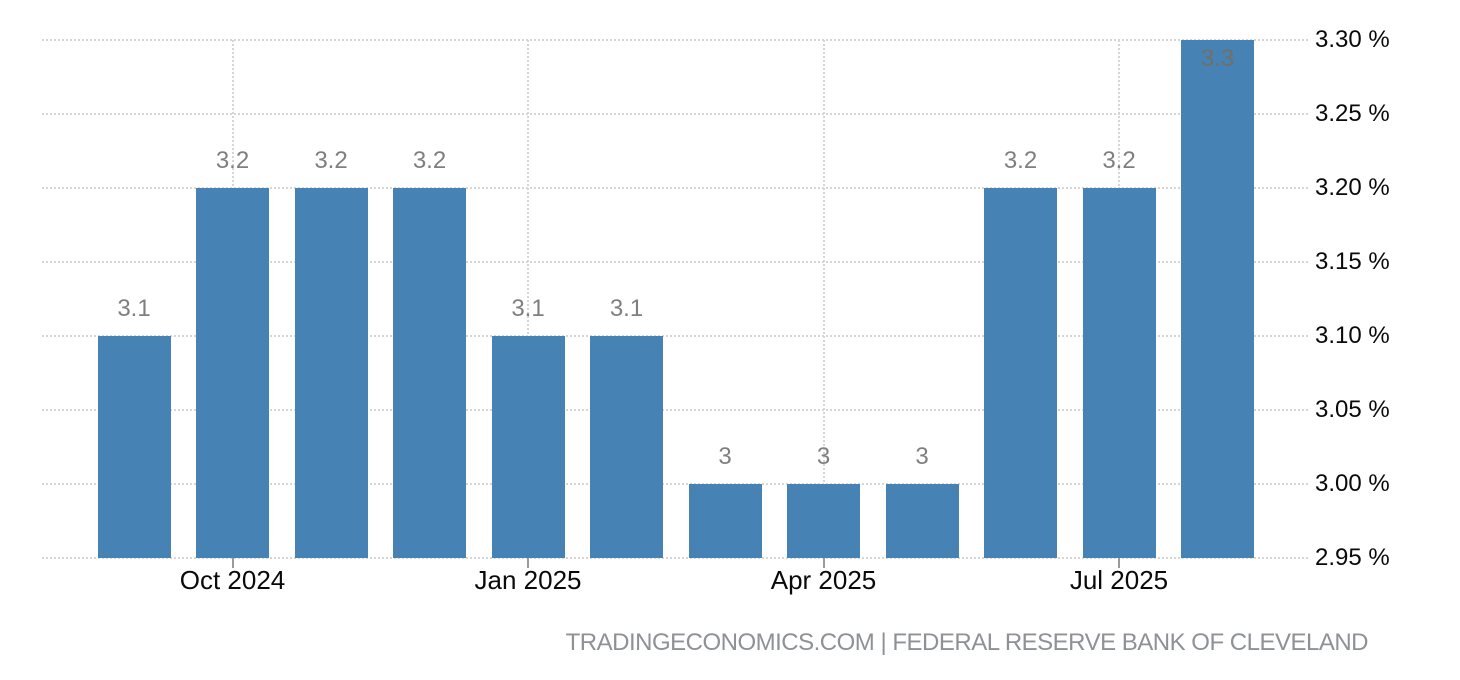 Image resolution: width=1460 pixels, height=680 pixels. Describe the element at coordinates (1352, 261) in the screenshot. I see `y-axis-tick-label: 3.15 %` at that location.